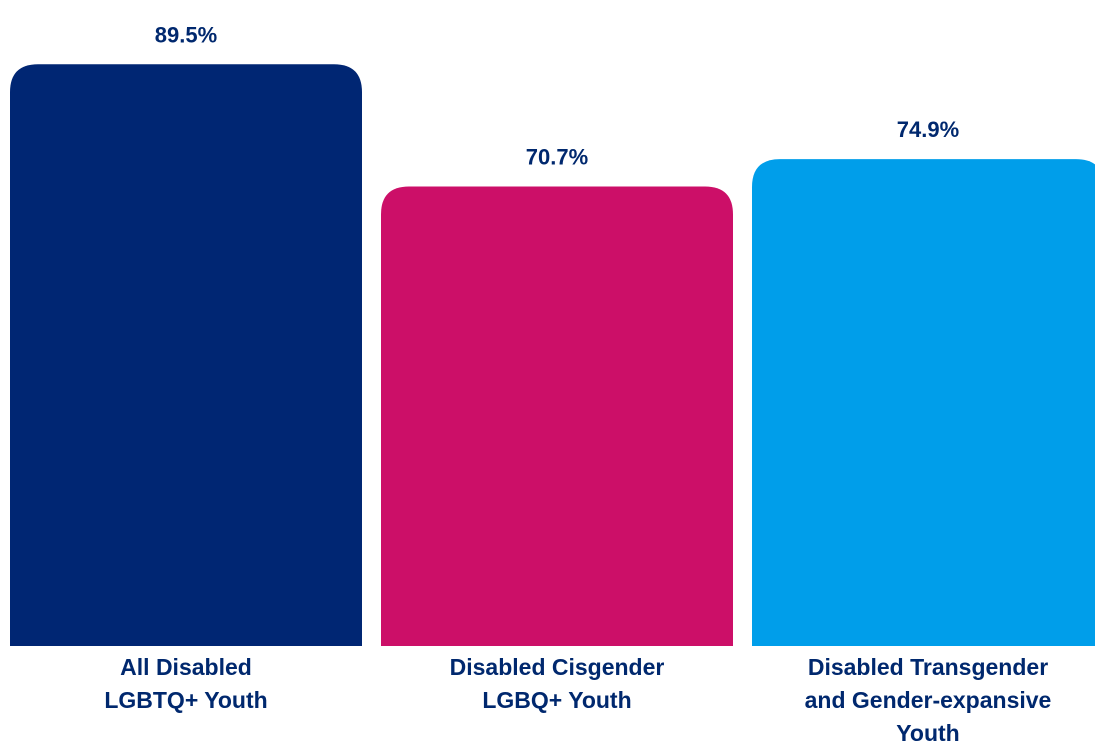 This screenshot has width=1095, height=744. I want to click on category-label-2: Disabled Cisgender LGBQ+ Youth, so click(557, 683).